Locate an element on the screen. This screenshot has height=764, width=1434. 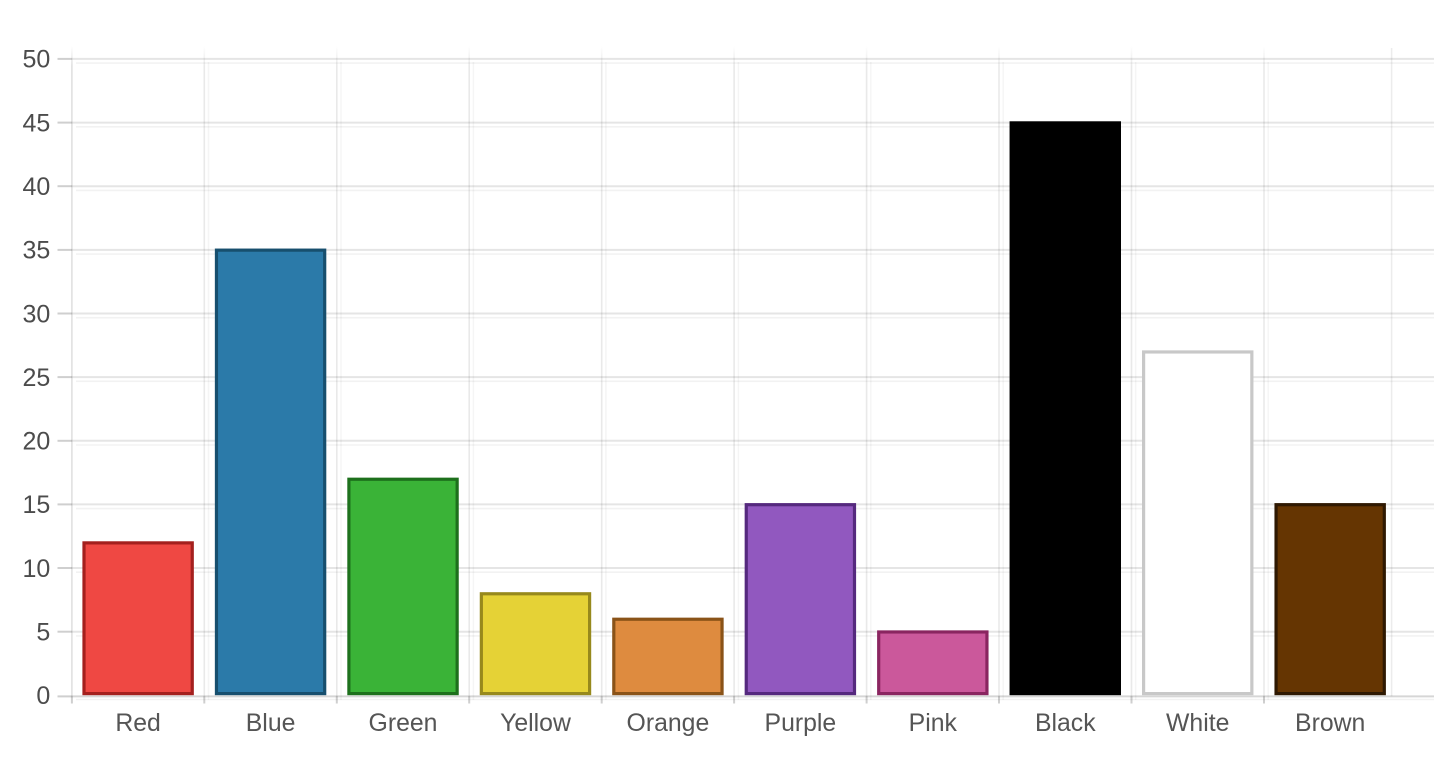
svg-text: 10 is located at coordinates (36, 569).